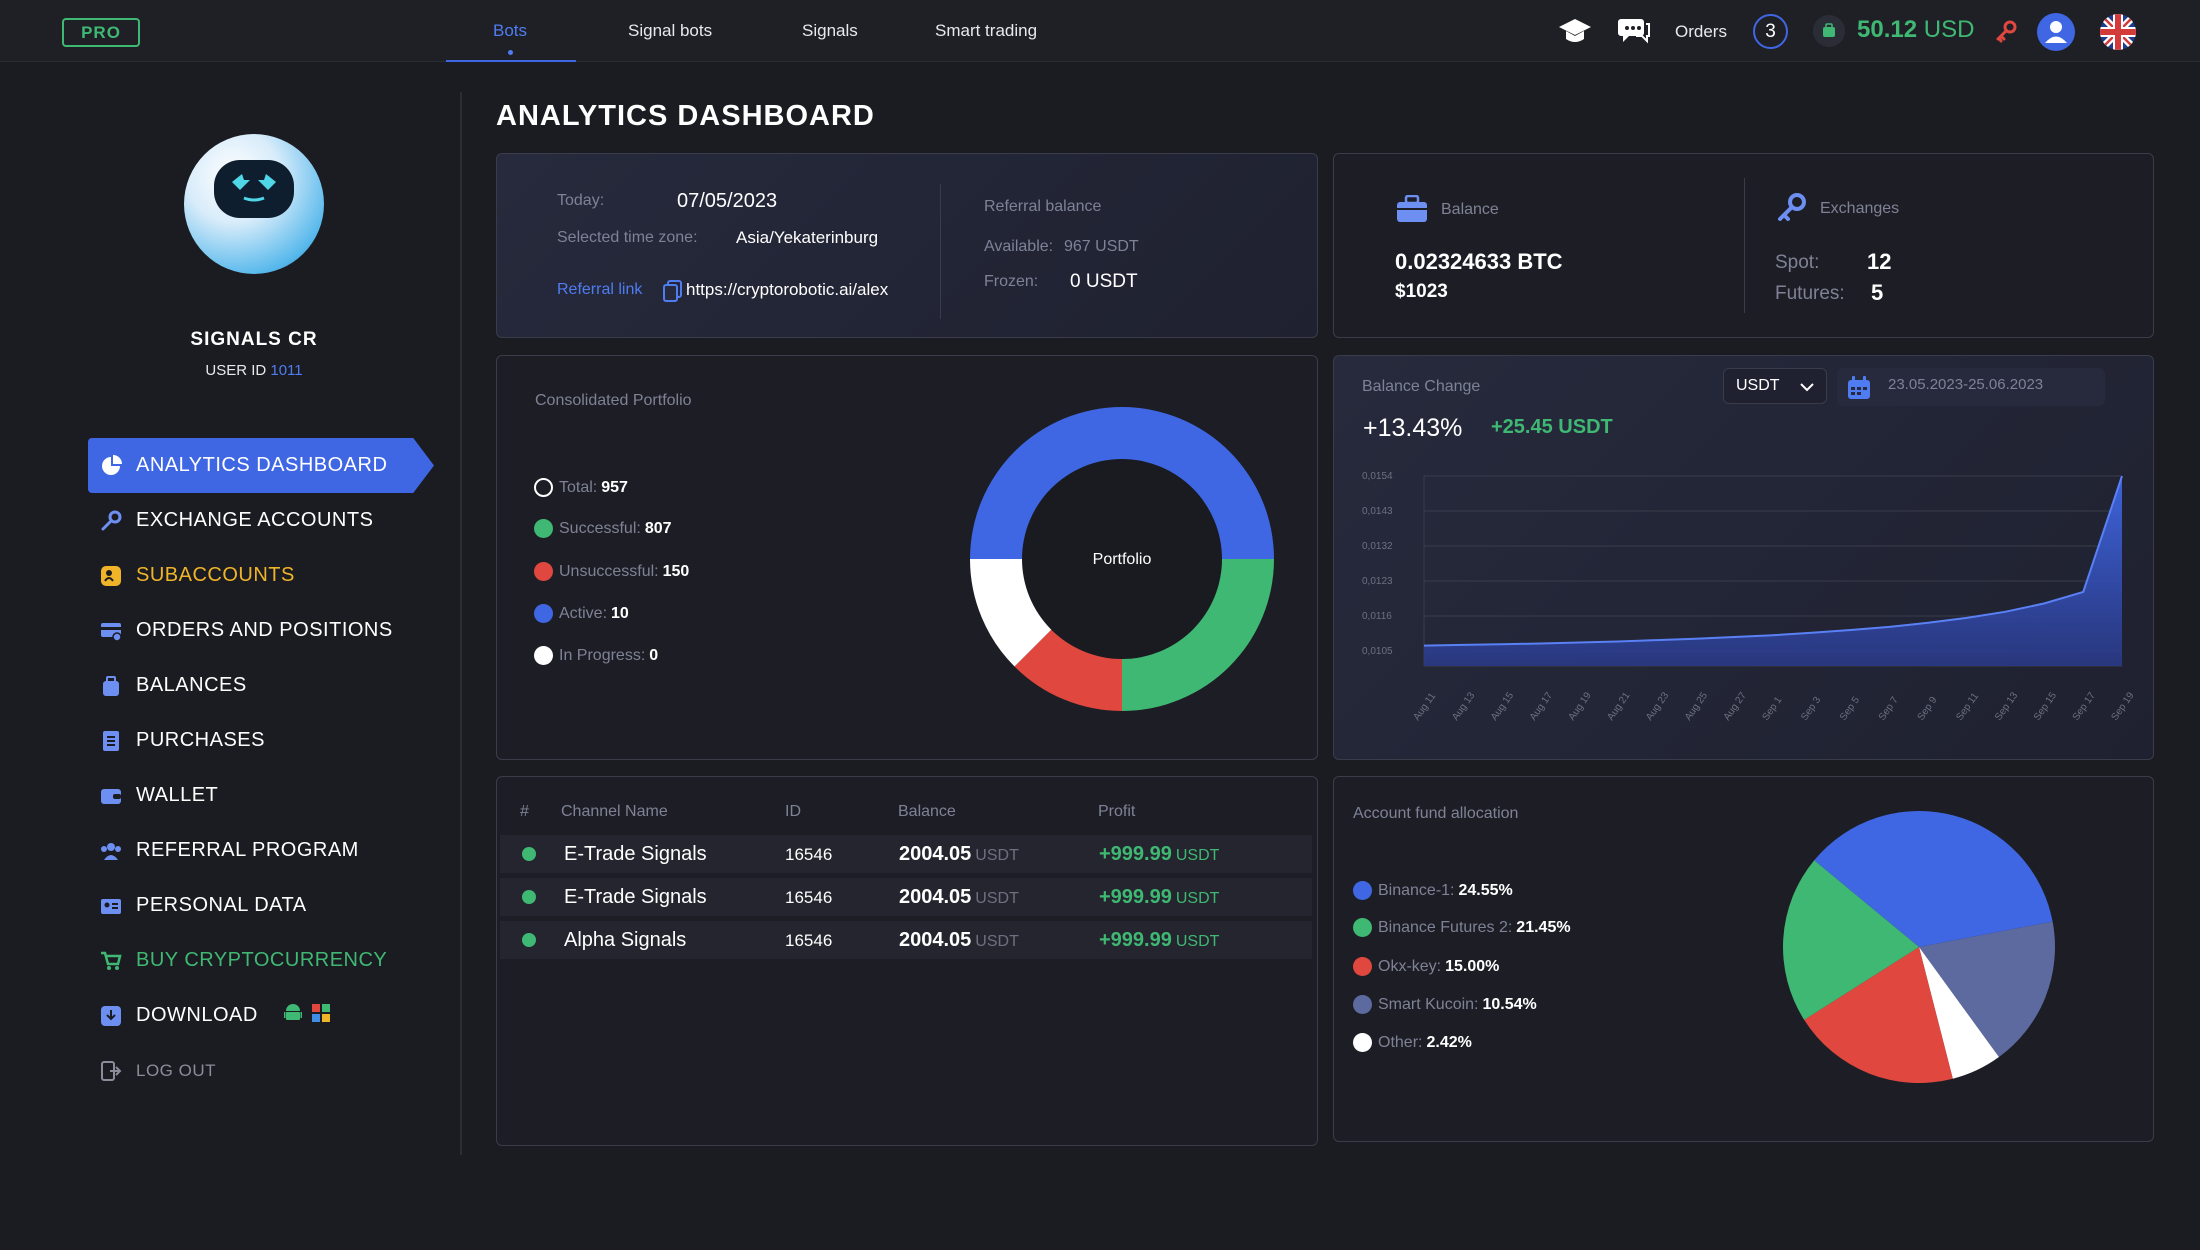 Image resolution: width=2200 pixels, height=1250 pixels. I want to click on legend-total: Total: 957, so click(581, 487).